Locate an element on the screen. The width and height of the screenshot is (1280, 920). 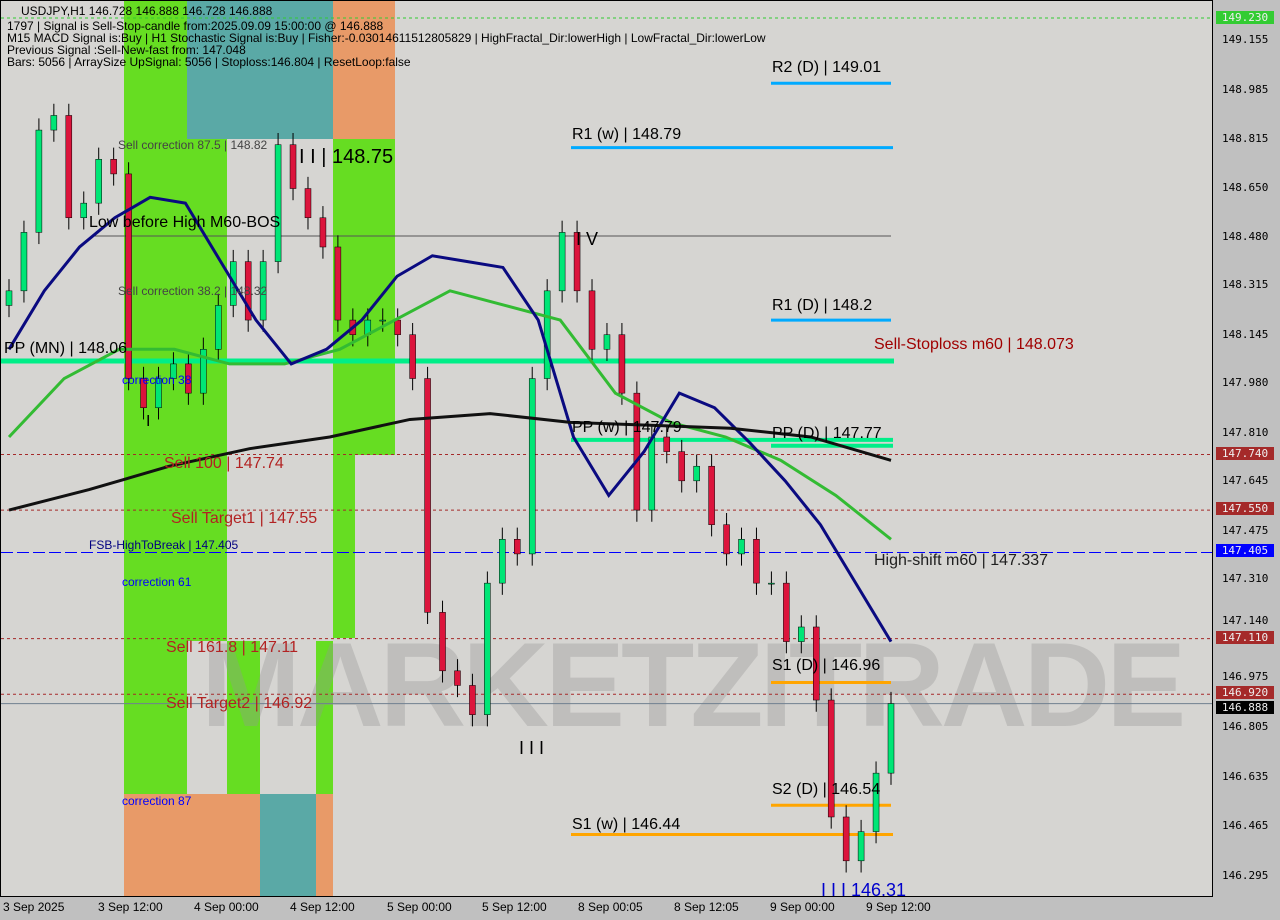
y-tick-label: 148.815 is located at coordinates (1245, 139).